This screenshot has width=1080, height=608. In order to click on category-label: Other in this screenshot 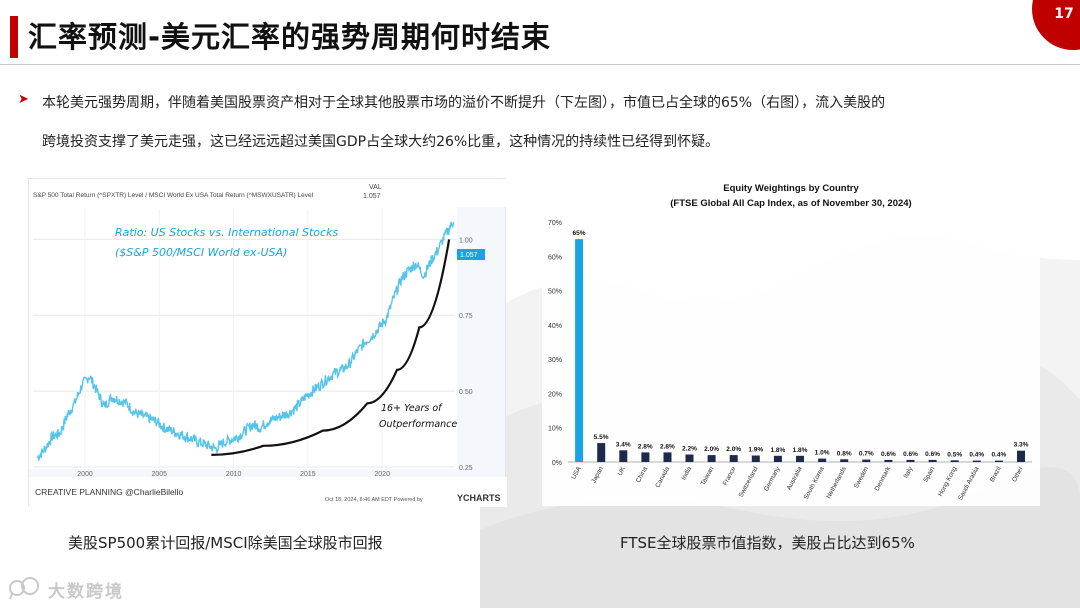, I will do `click(1018, 474)`.